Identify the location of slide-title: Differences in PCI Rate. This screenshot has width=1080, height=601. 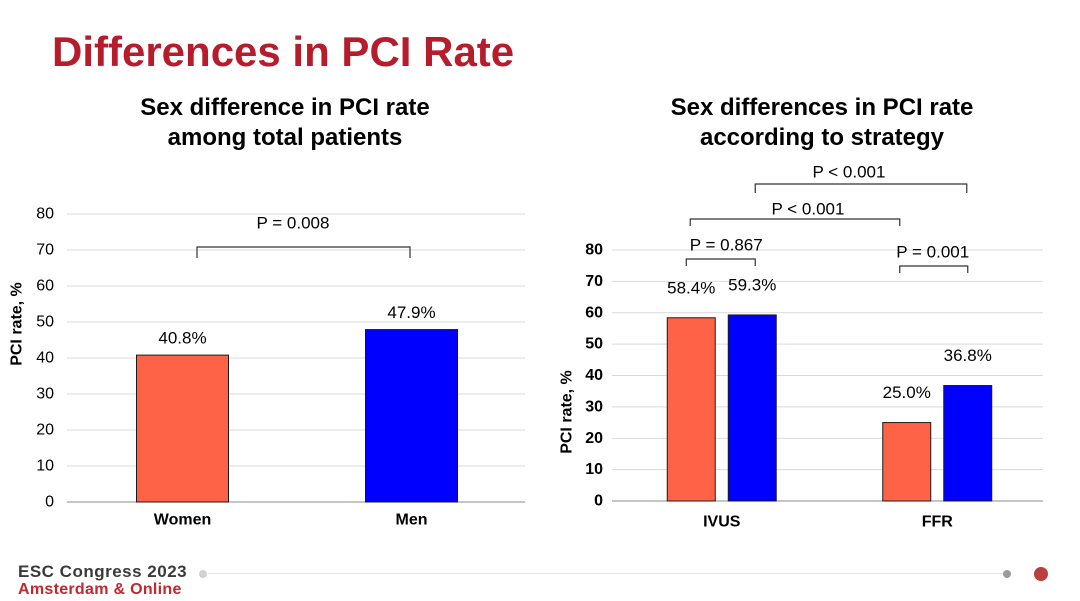
(283, 51).